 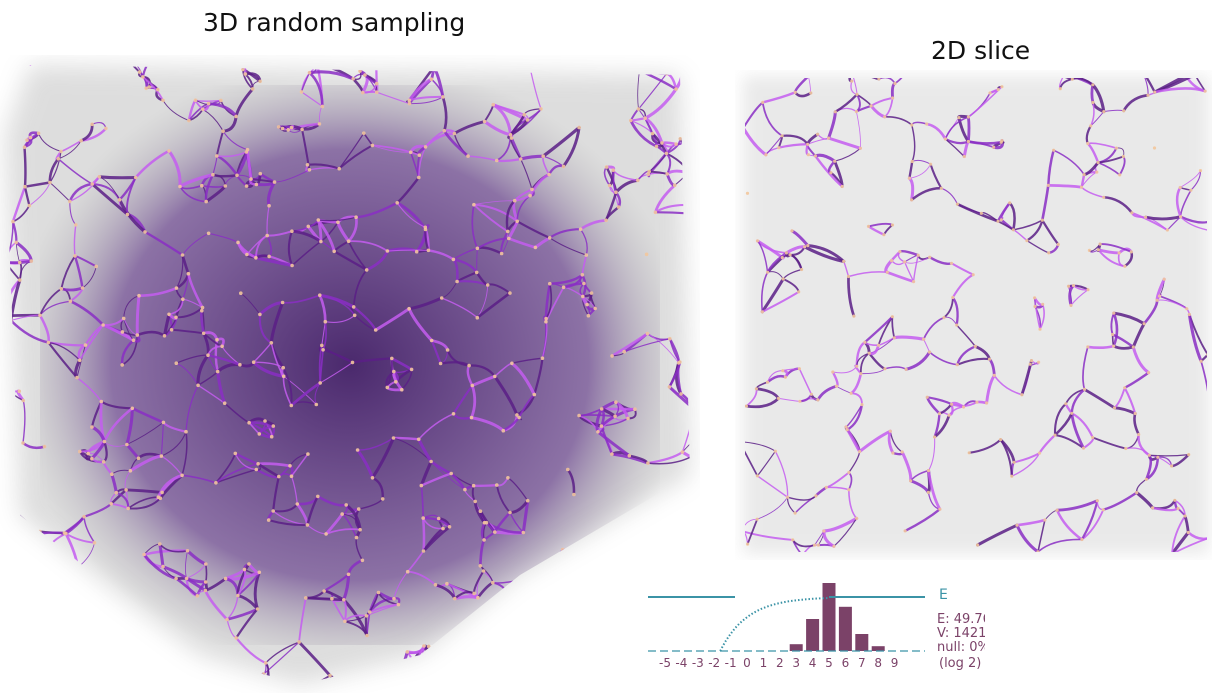 What do you see at coordinates (862, 663) in the screenshot?
I see `tick-label: 7` at bounding box center [862, 663].